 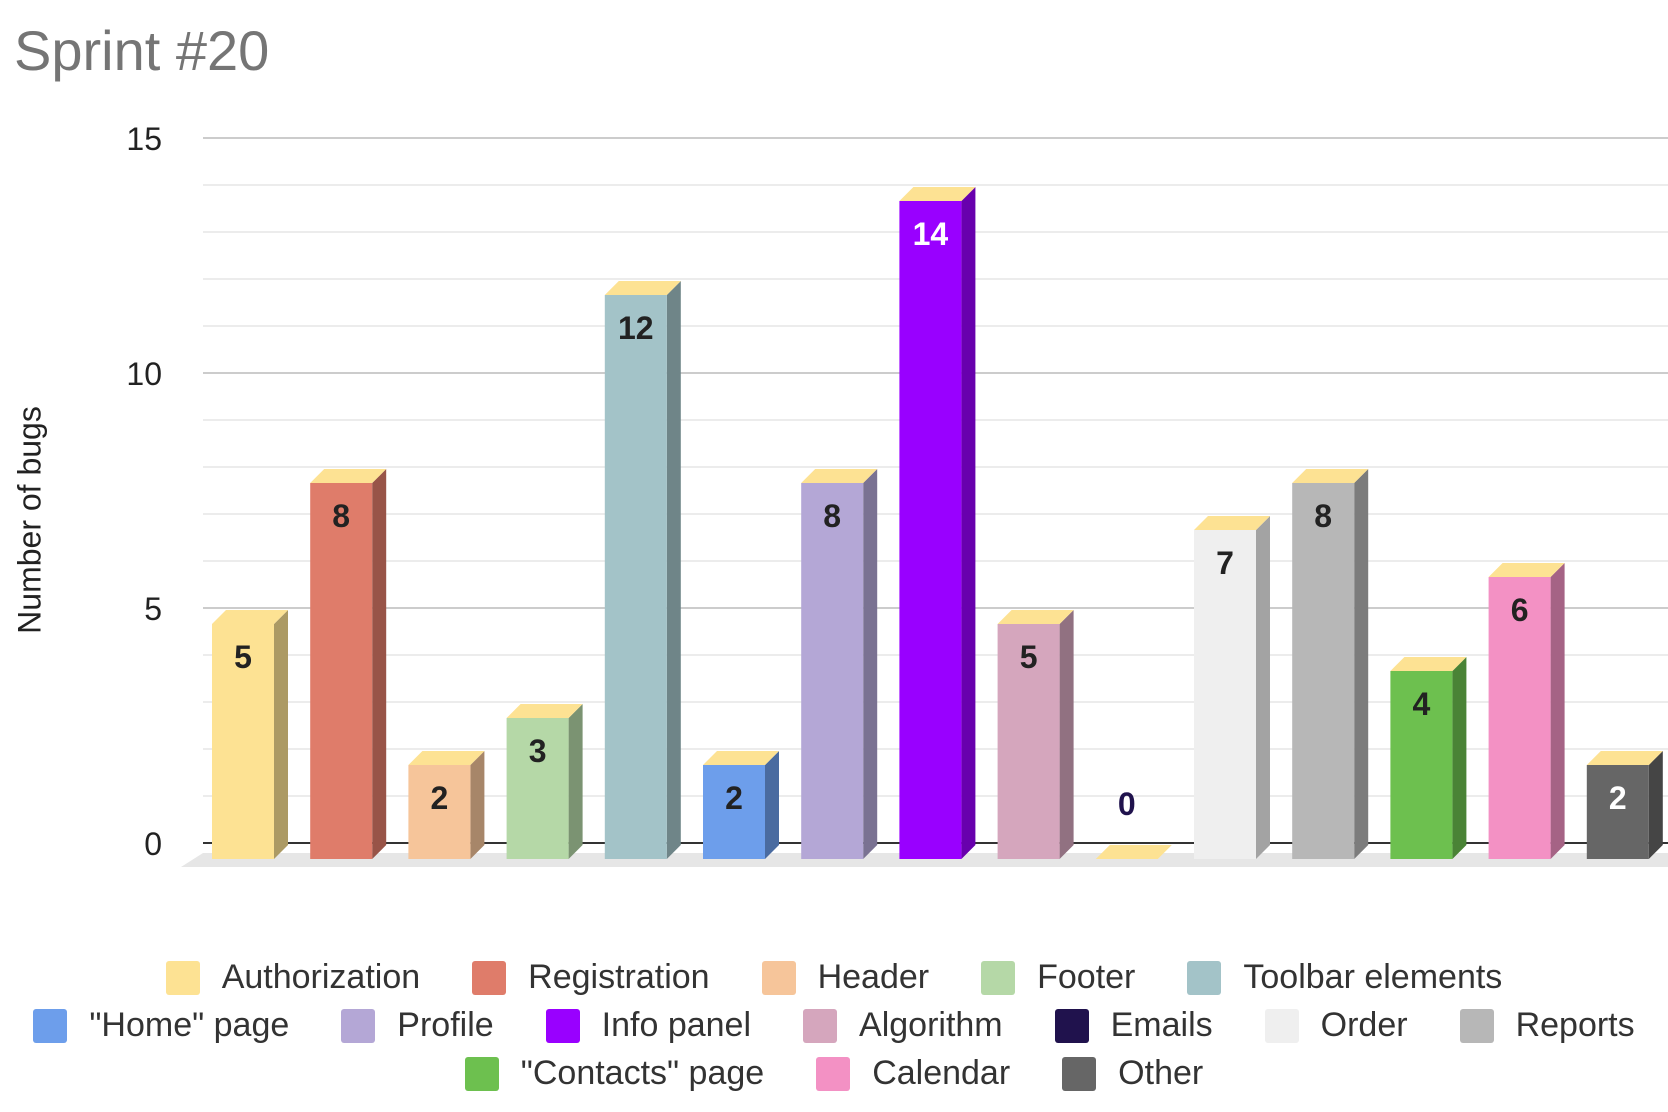 What do you see at coordinates (642, 1073) in the screenshot?
I see `legend-label: "Contacts" page` at bounding box center [642, 1073].